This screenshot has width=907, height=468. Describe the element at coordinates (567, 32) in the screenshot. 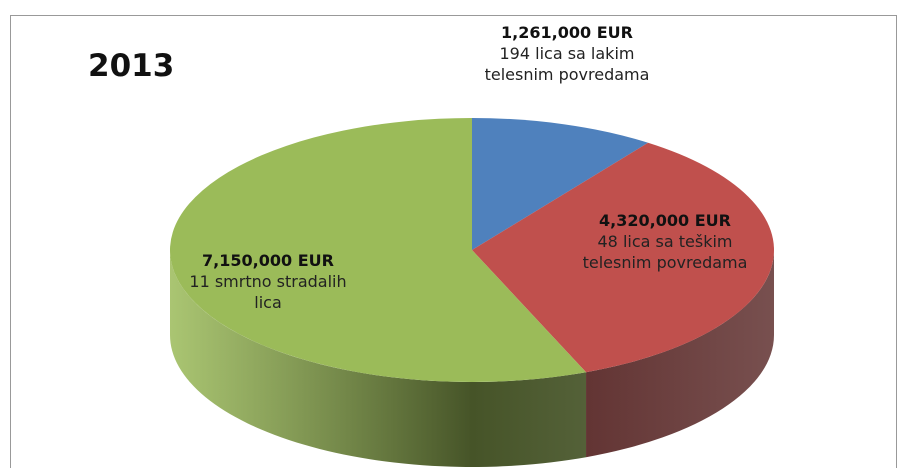

I see `value-label: 1,261,000 EUR` at that location.